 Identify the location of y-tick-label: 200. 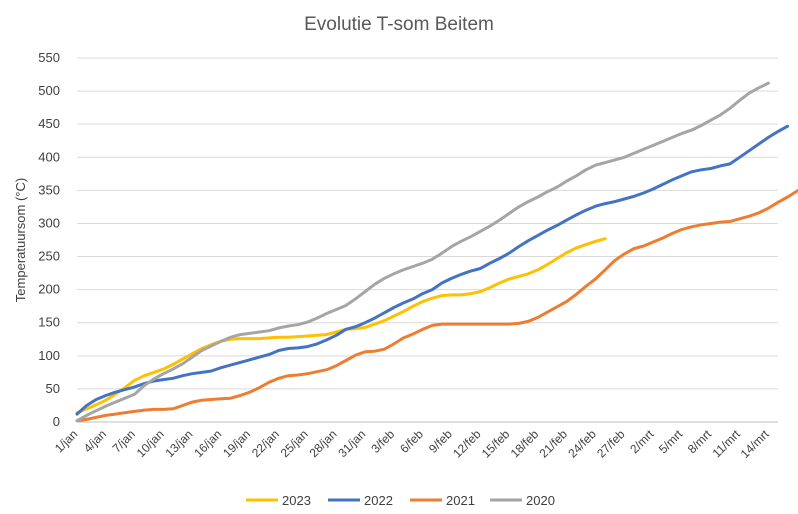
(49, 289).